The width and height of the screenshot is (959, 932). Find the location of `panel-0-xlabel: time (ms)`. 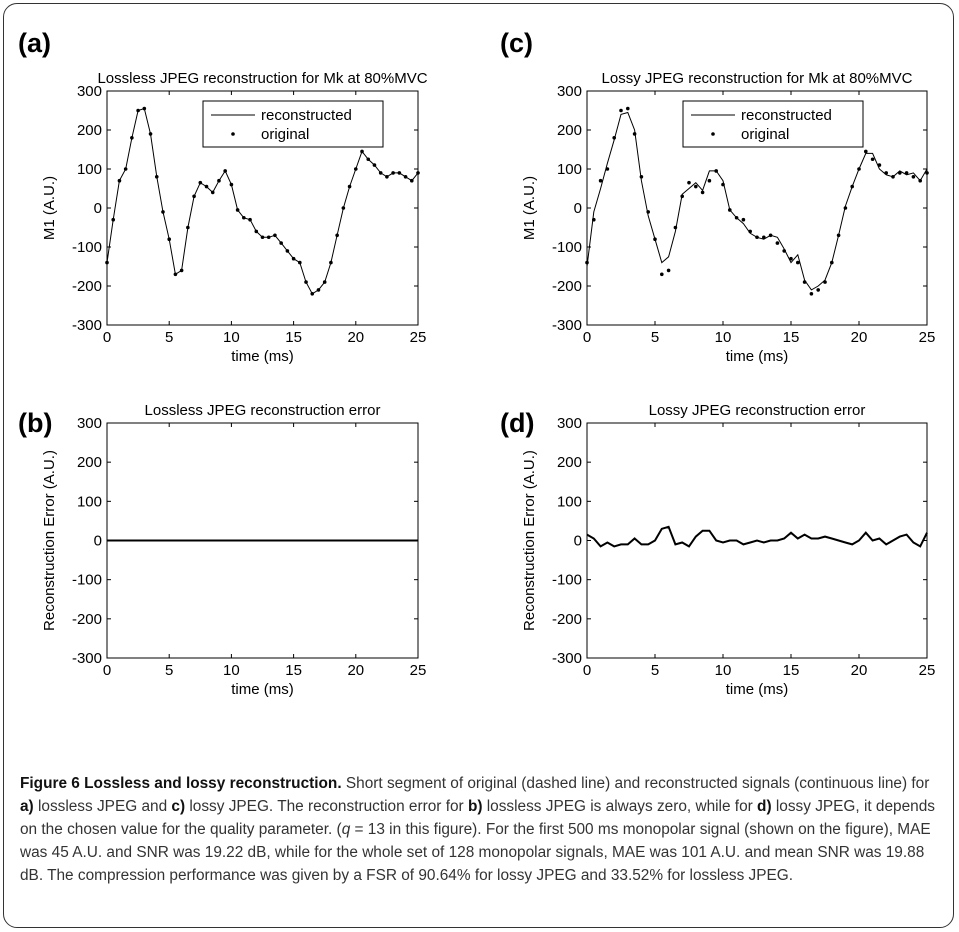

panel-0-xlabel: time (ms) is located at coordinates (262, 356).